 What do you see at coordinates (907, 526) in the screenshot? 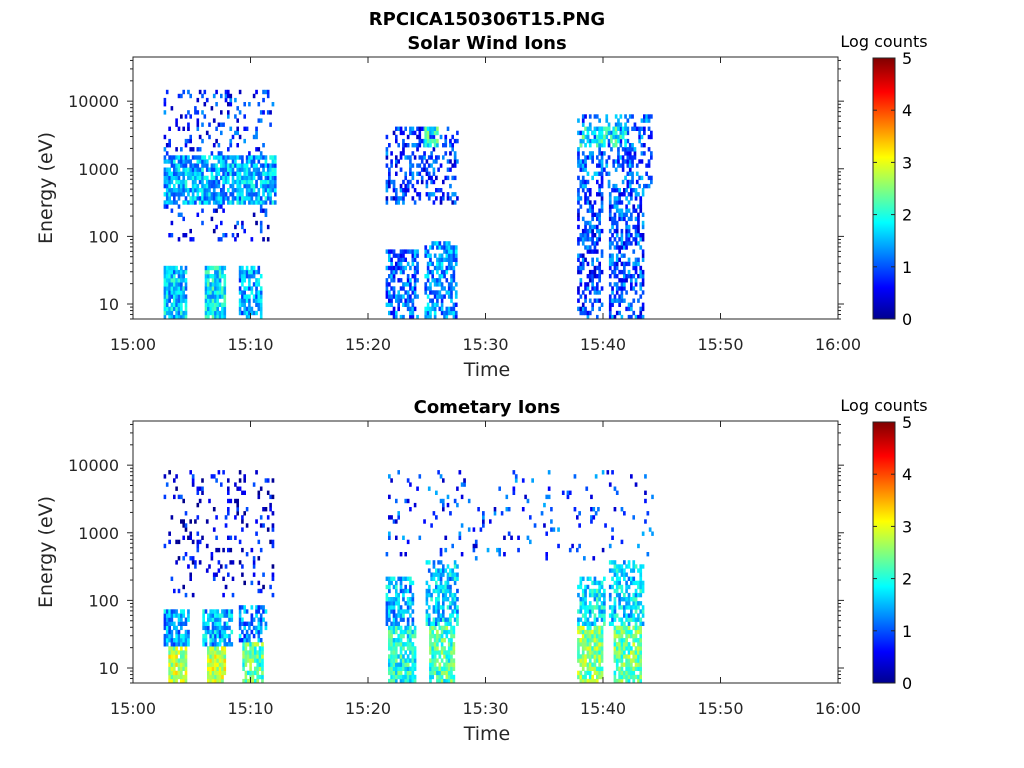
I see `colorbar-tick-label: 3` at bounding box center [907, 526].